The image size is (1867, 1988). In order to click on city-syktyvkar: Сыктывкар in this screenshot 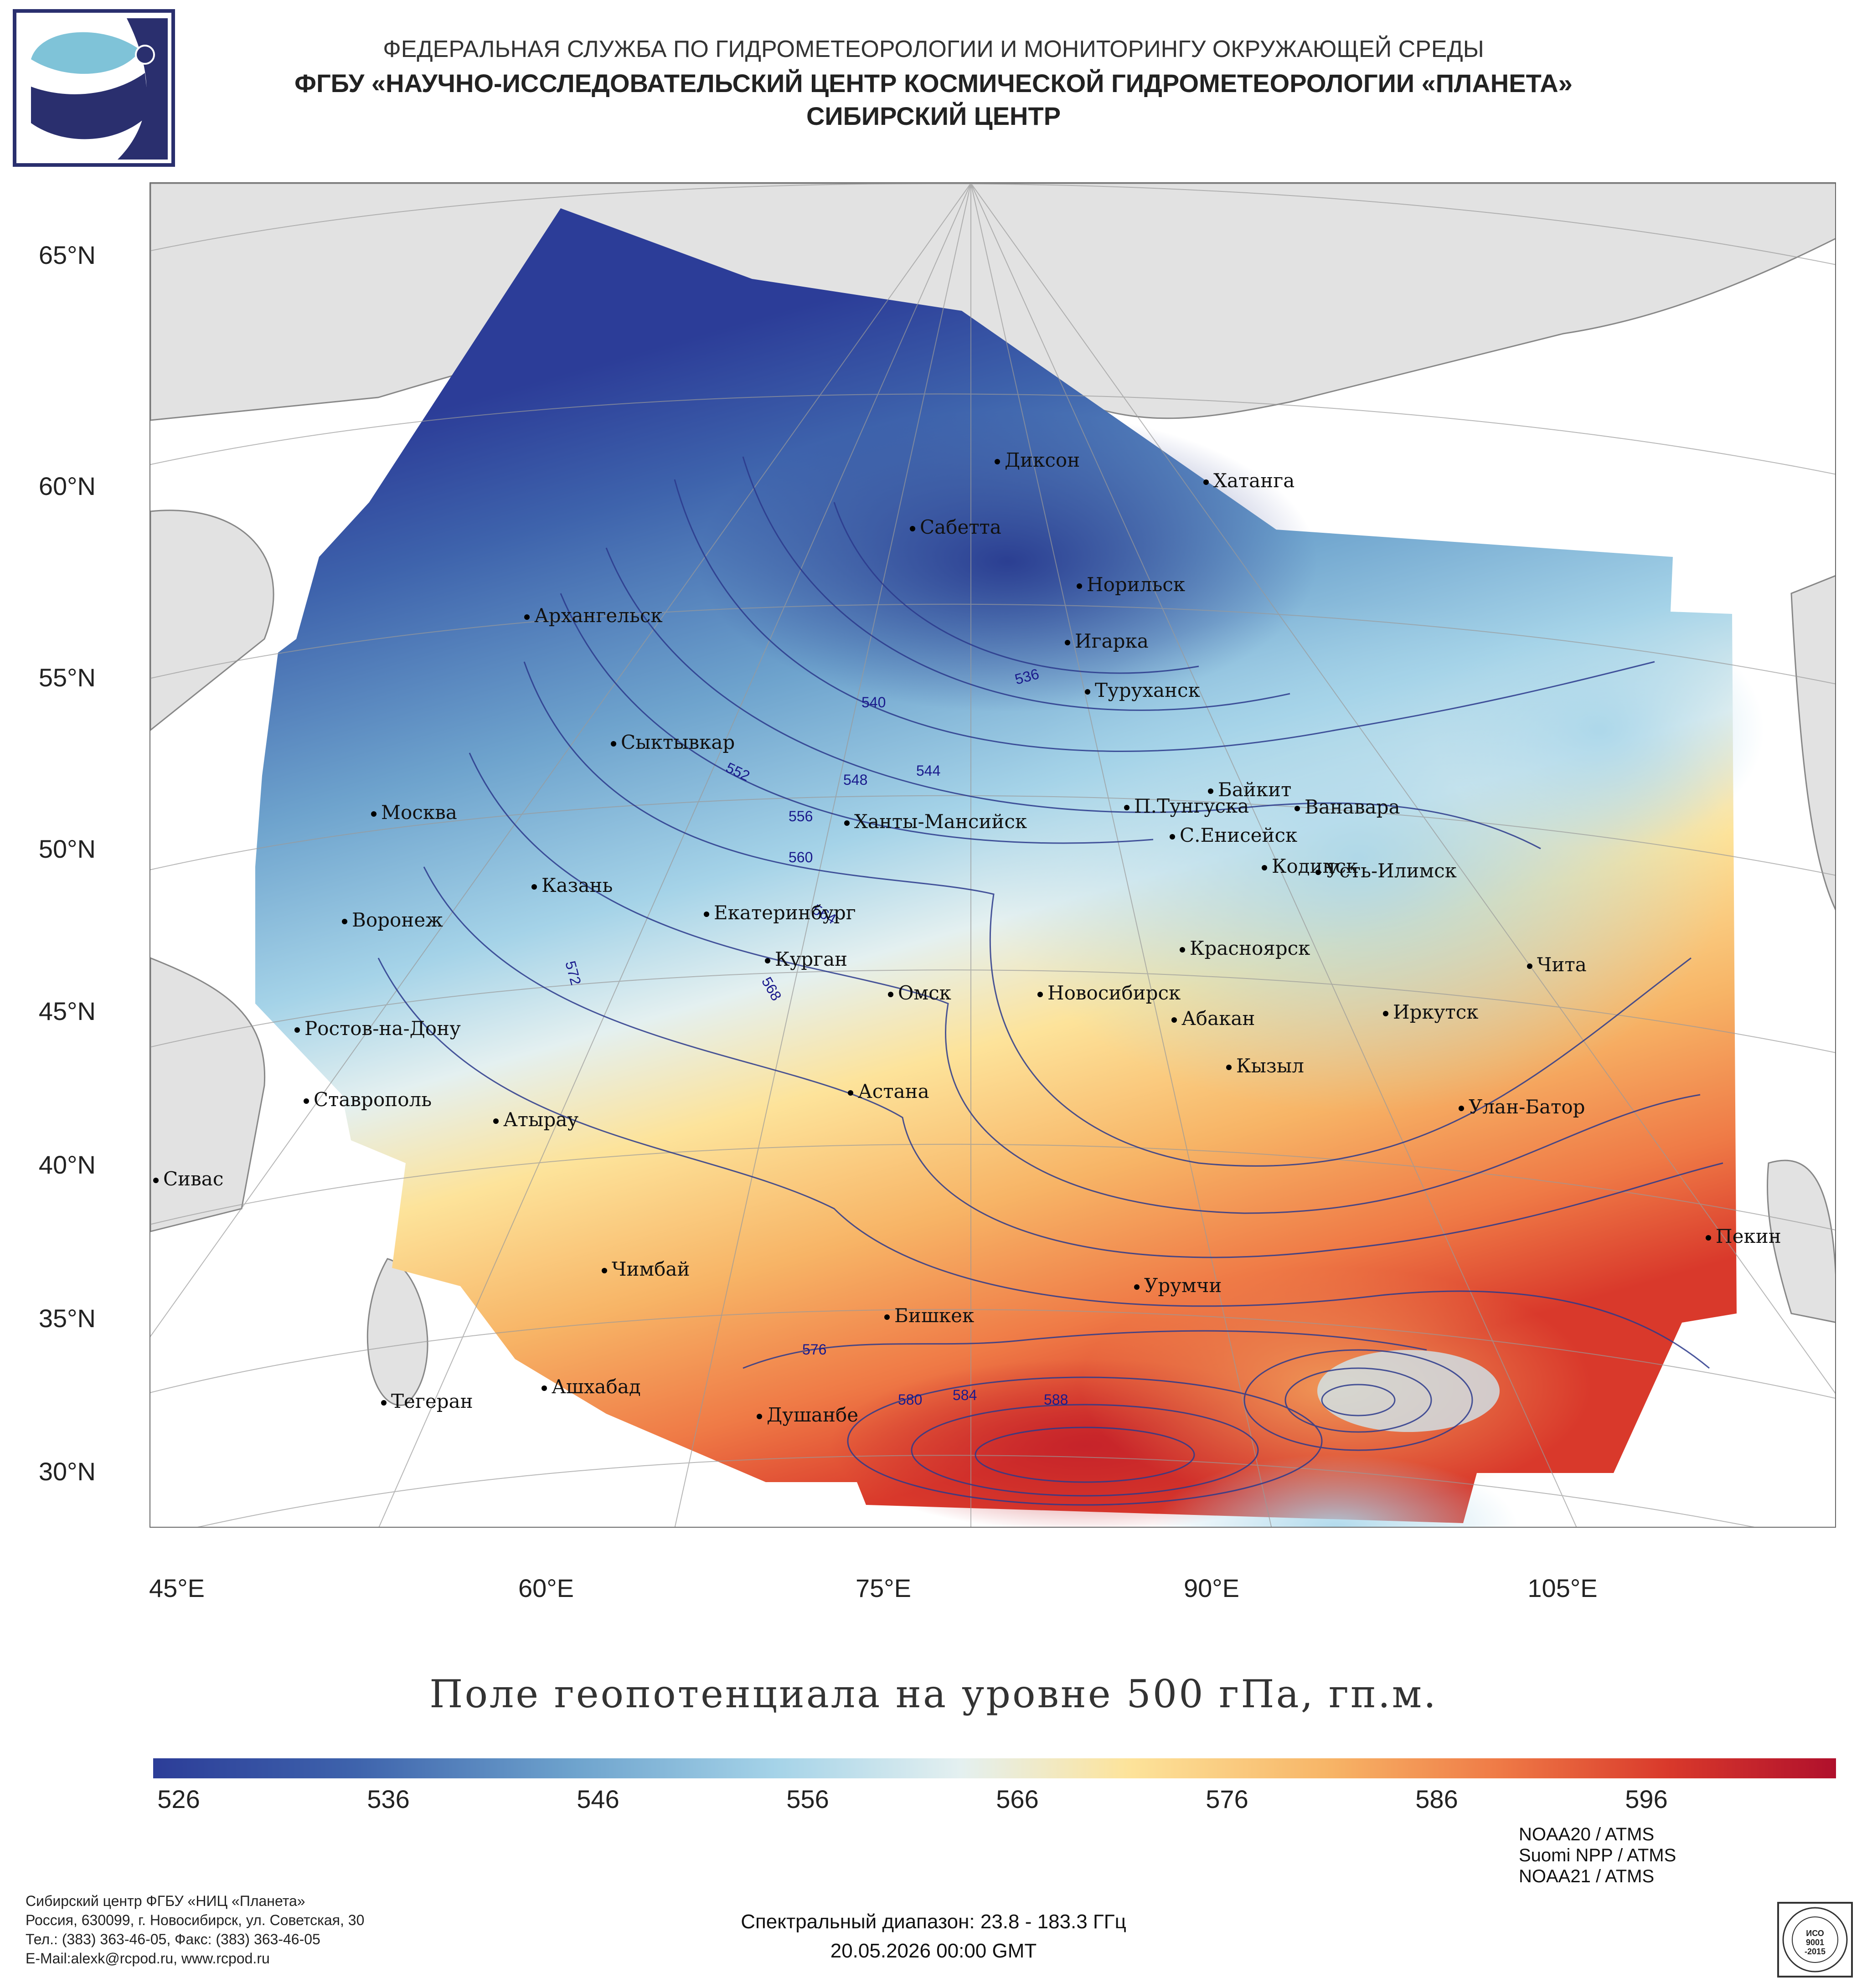, I will do `click(673, 742)`.